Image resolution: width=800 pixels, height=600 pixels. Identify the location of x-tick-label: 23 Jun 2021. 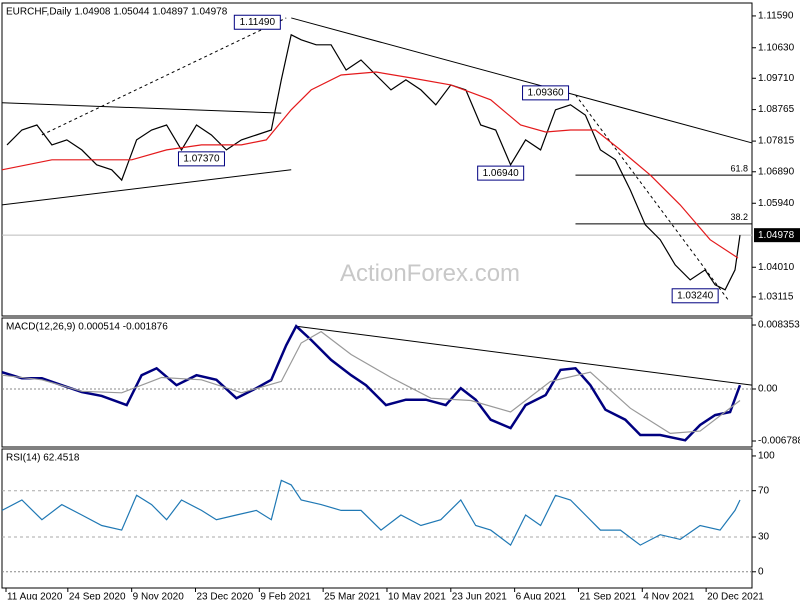
(479, 595).